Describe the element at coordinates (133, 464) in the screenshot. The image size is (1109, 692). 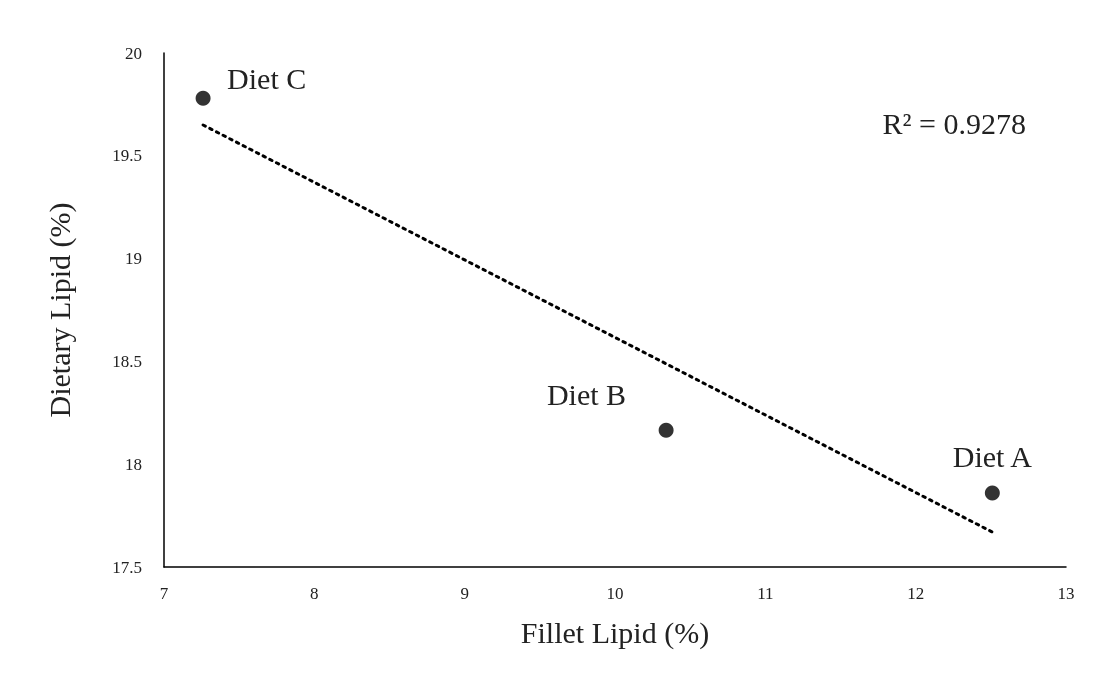
I see `y-tick-label: 18` at that location.